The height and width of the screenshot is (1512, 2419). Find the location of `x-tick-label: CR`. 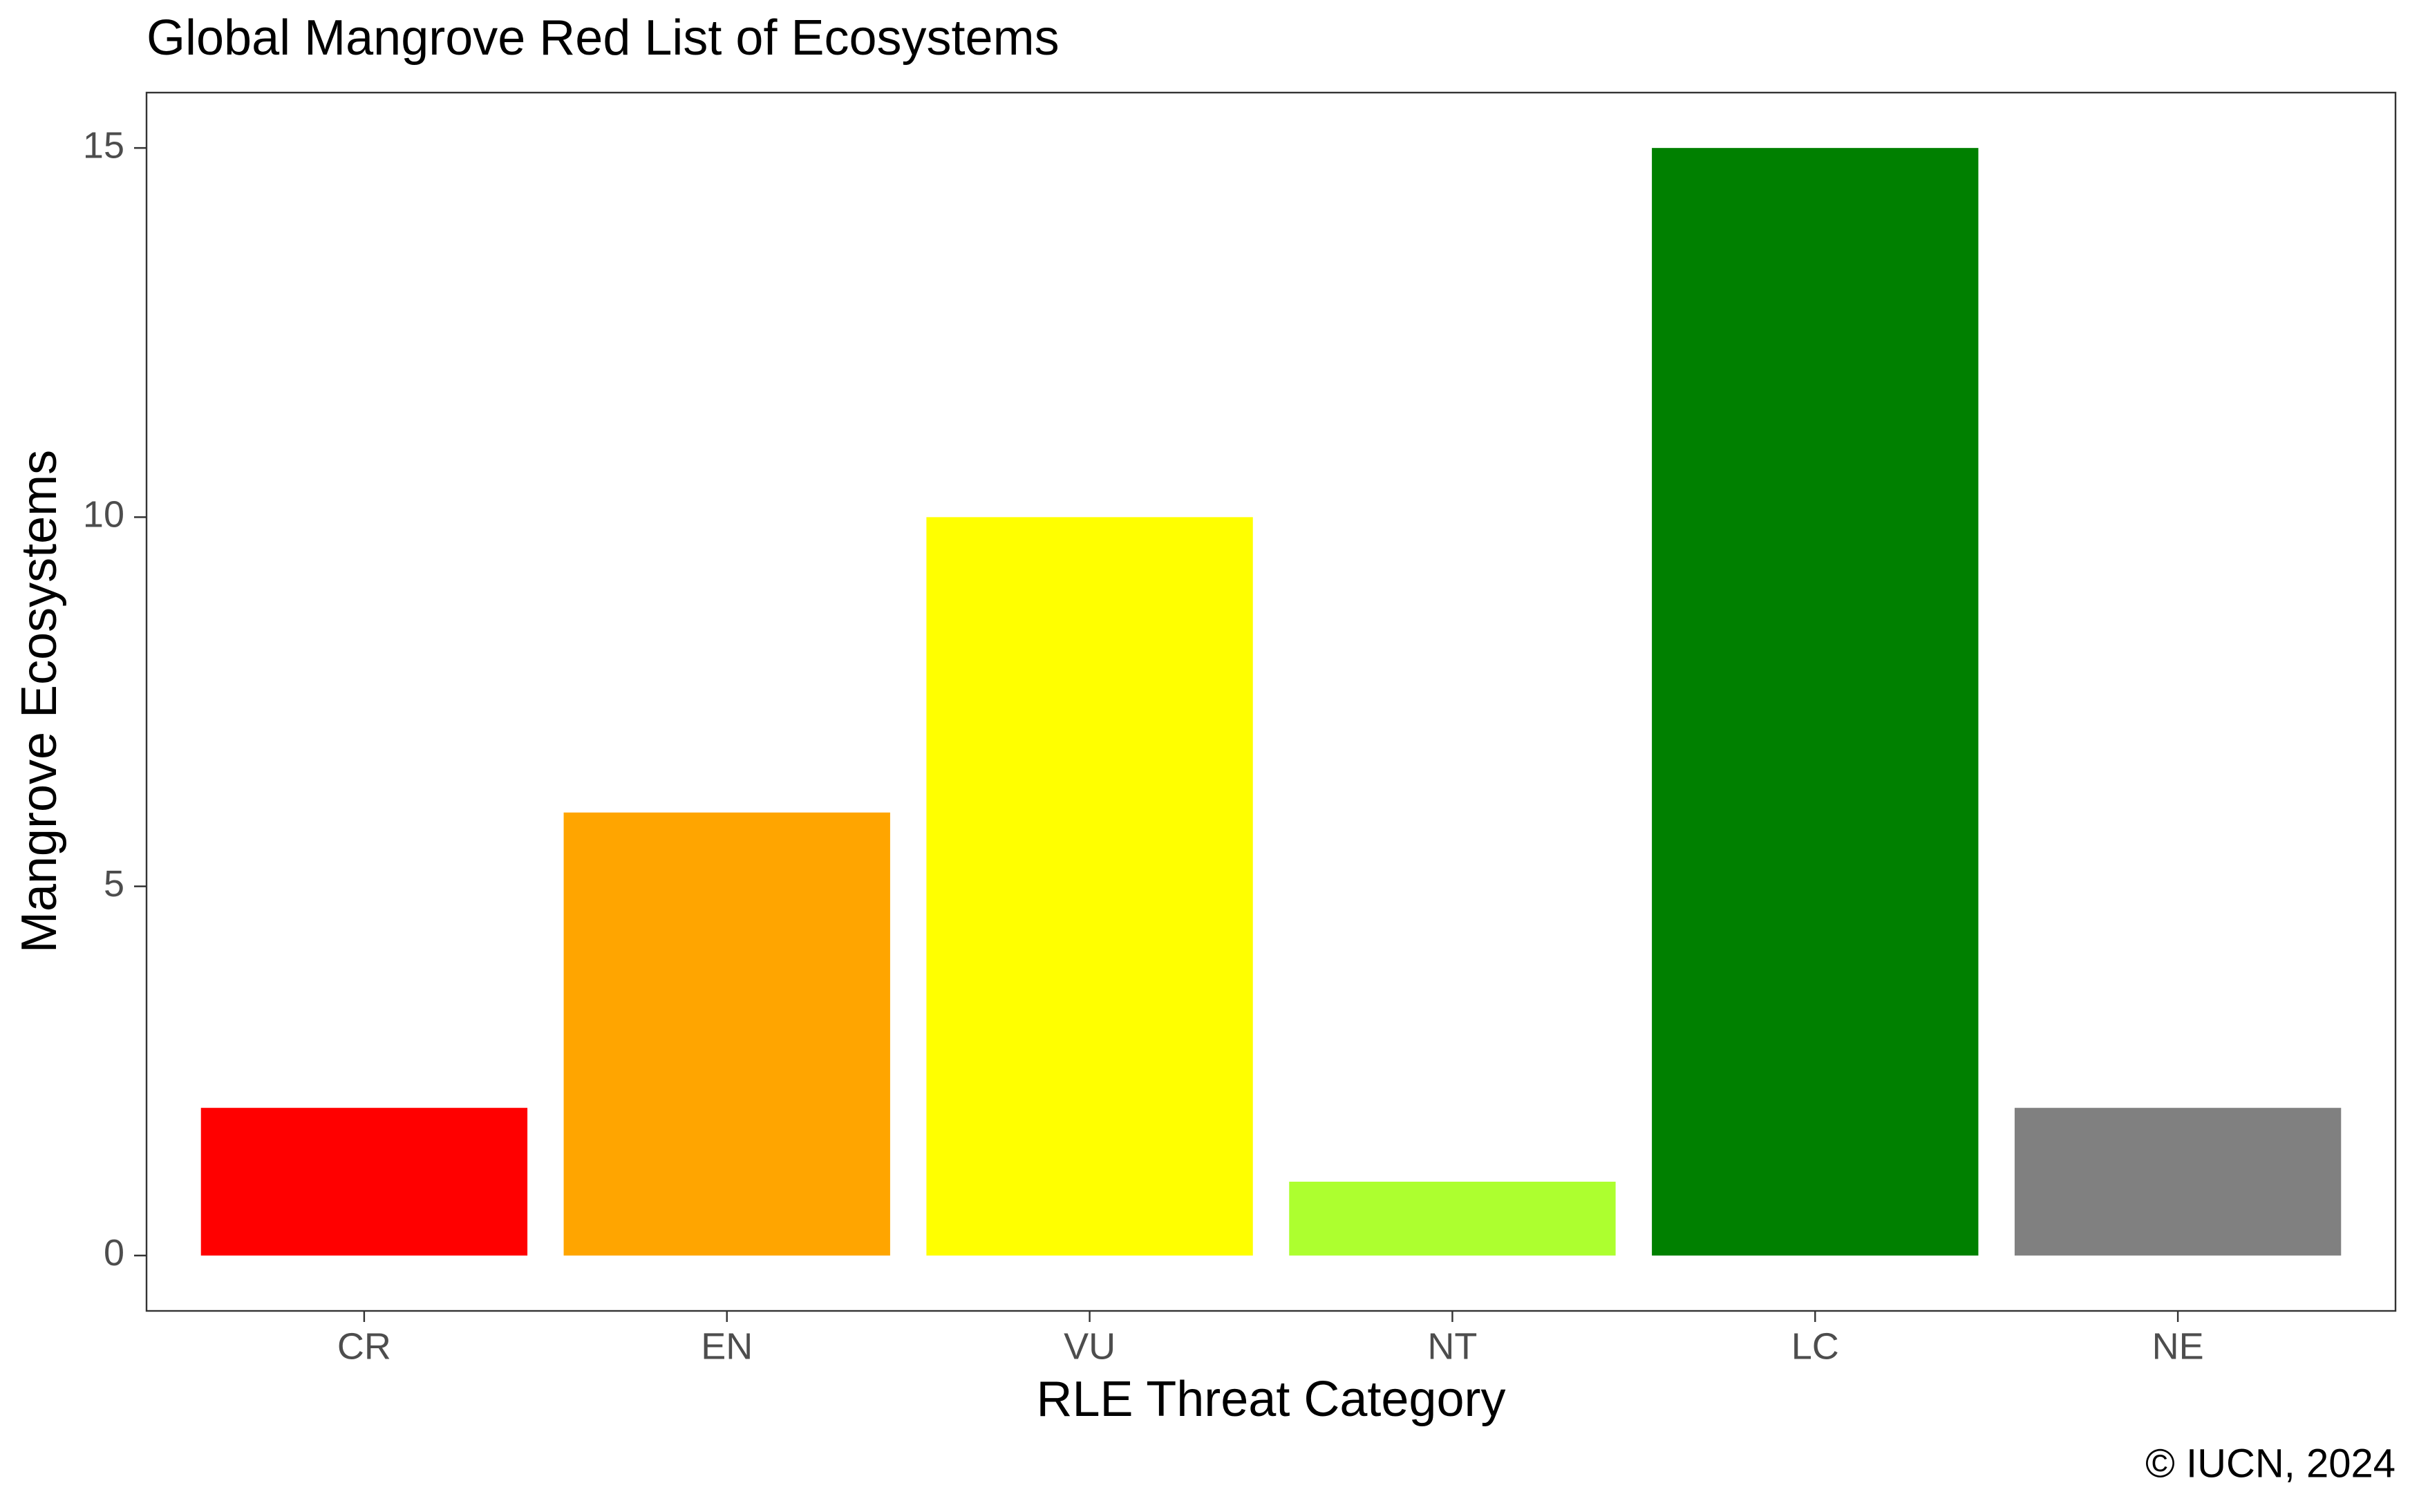

x-tick-label: CR is located at coordinates (364, 1346).